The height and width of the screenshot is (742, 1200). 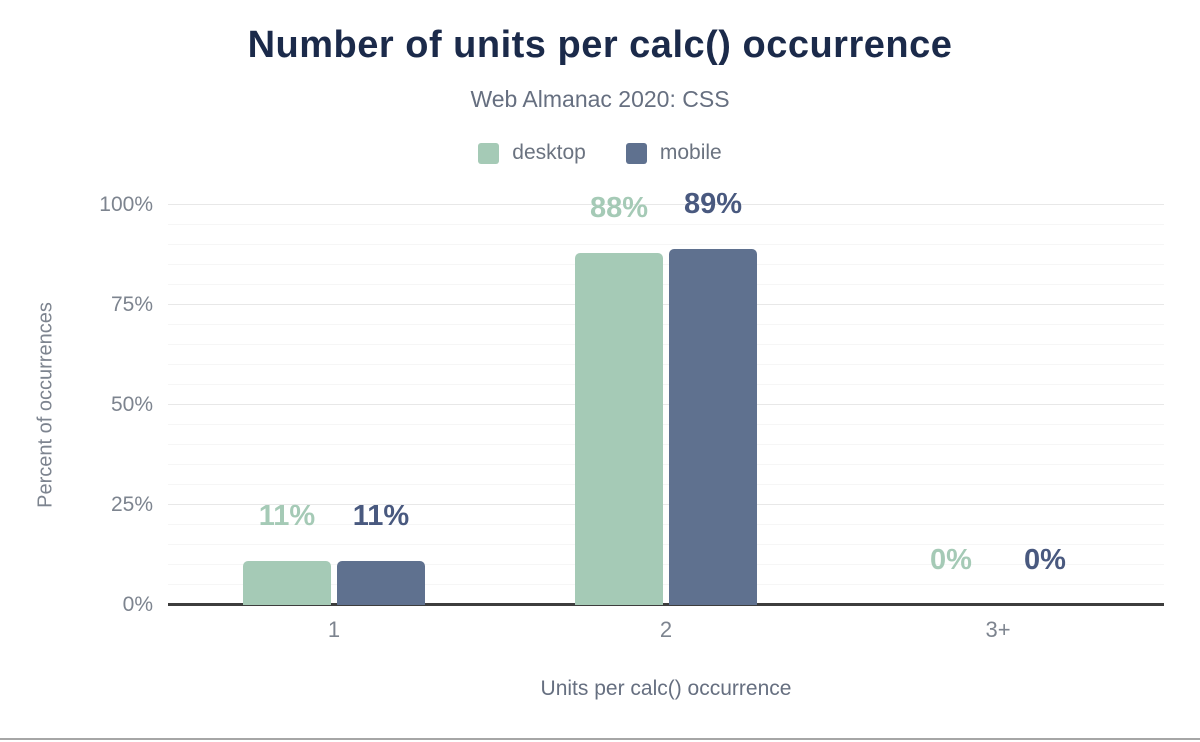 I want to click on x-axis-tick-label: 2, so click(x=666, y=629).